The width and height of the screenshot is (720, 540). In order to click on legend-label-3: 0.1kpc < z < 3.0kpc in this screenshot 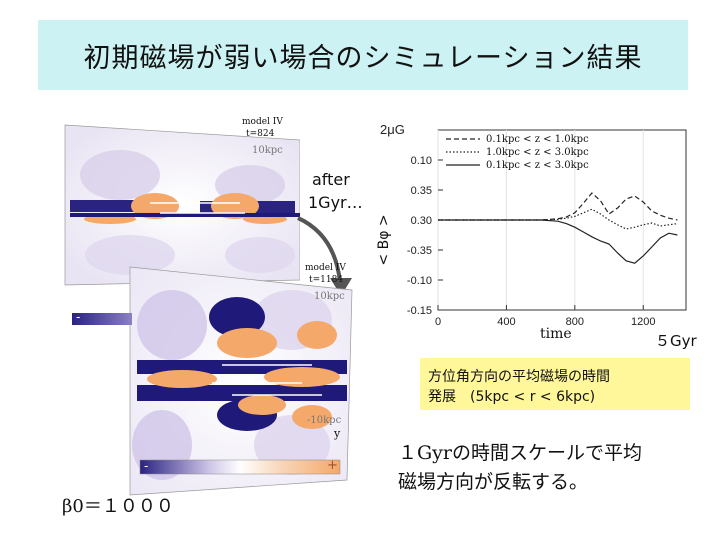, I will do `click(537, 165)`.